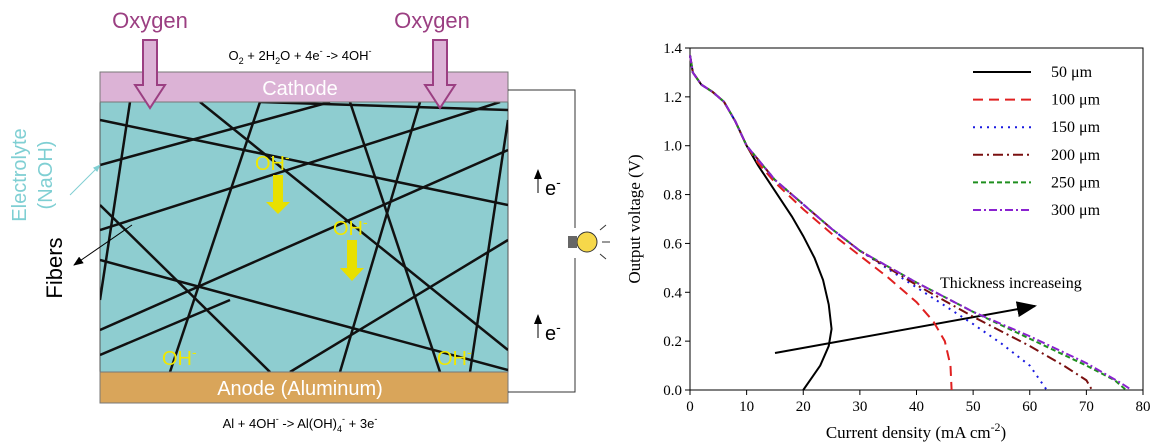 Image resolution: width=1158 pixels, height=444 pixels. Describe the element at coordinates (1076, 100) in the screenshot. I see `legend-label: 100 μm` at that location.